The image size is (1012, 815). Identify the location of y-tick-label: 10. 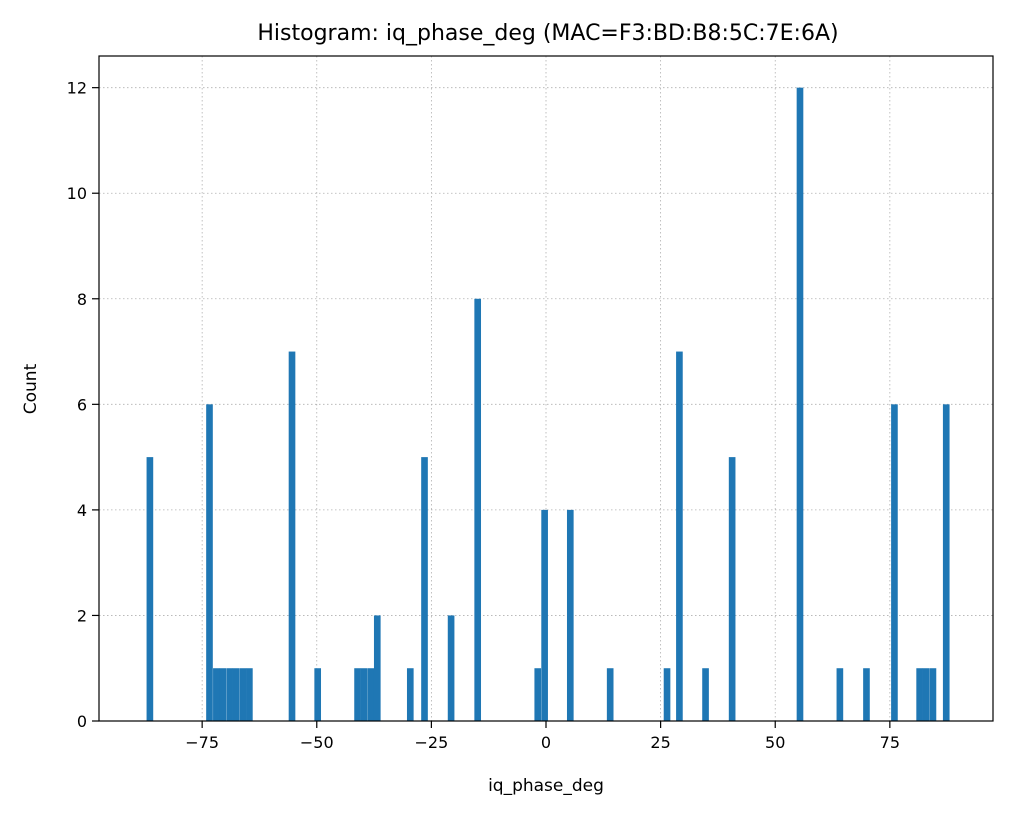
(77, 193).